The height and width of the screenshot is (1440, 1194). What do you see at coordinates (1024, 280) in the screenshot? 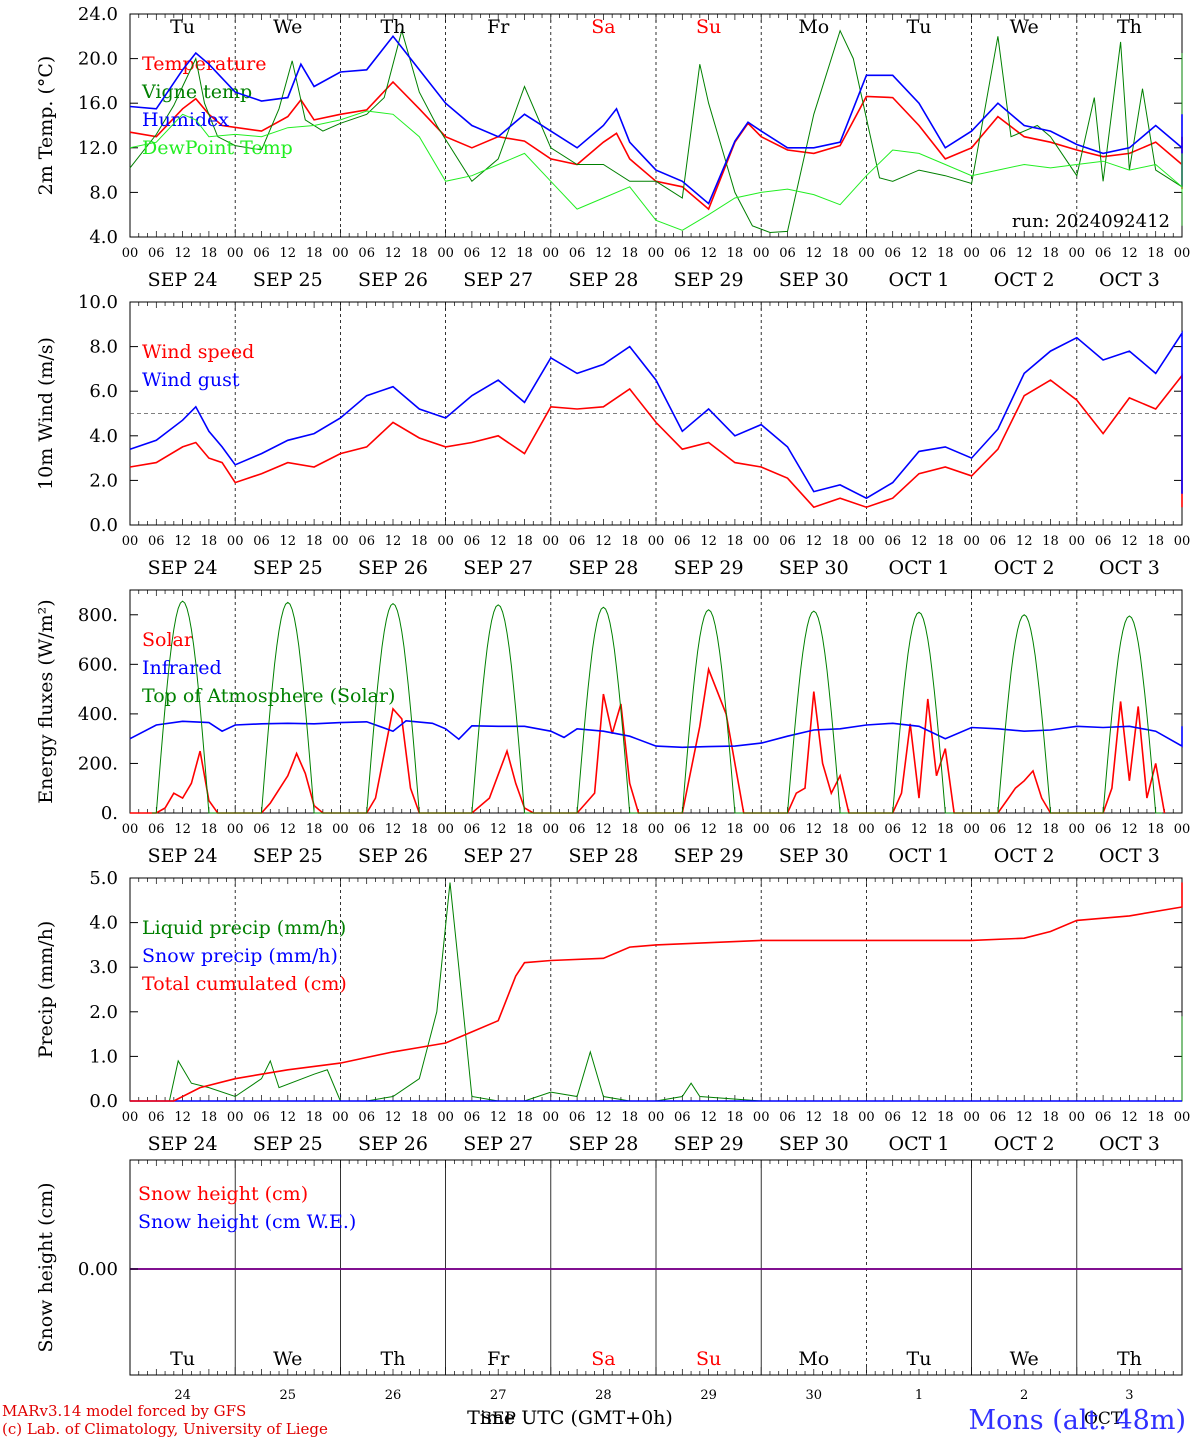
I see `date-label: OCT 2` at bounding box center [1024, 280].